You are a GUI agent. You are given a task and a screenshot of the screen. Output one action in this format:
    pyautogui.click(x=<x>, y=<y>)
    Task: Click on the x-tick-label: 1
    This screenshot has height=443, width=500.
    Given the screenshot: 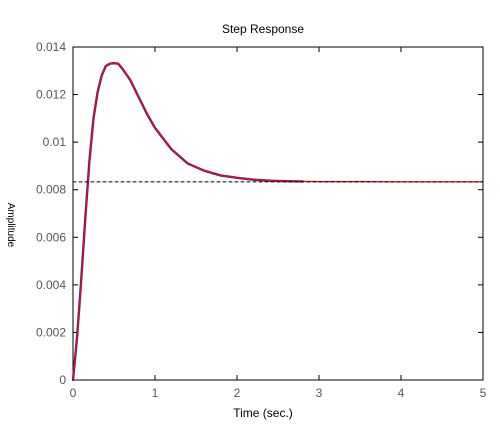 What is the action you would take?
    pyautogui.click(x=155, y=393)
    